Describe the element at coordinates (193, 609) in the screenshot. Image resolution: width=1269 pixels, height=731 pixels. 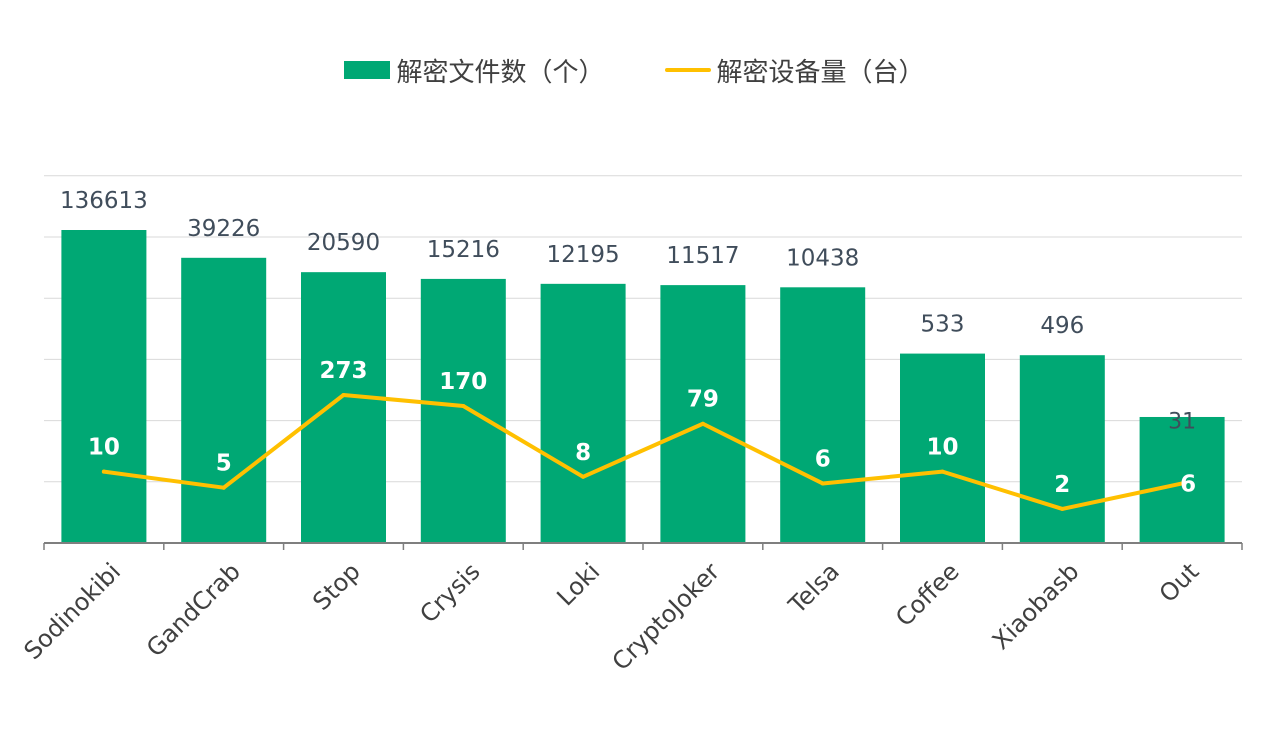
I see `x-tick-label: GandCrab` at that location.